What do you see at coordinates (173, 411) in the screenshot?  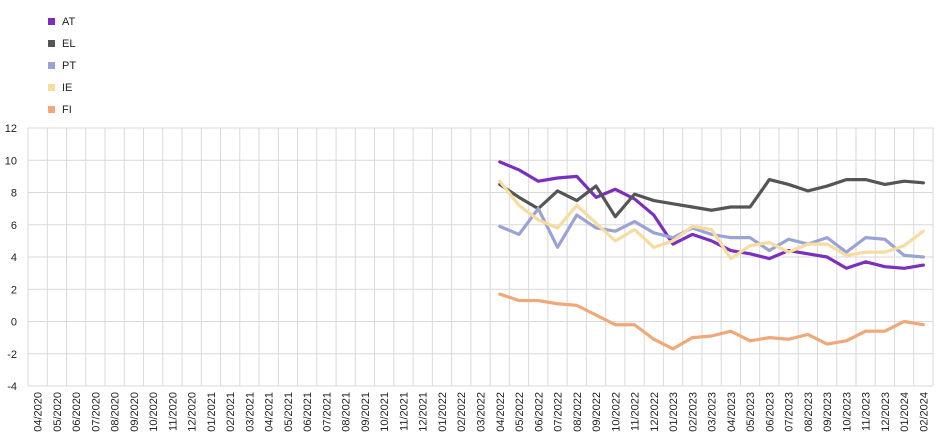 I see `x-tick-label: 11/2020` at bounding box center [173, 411].